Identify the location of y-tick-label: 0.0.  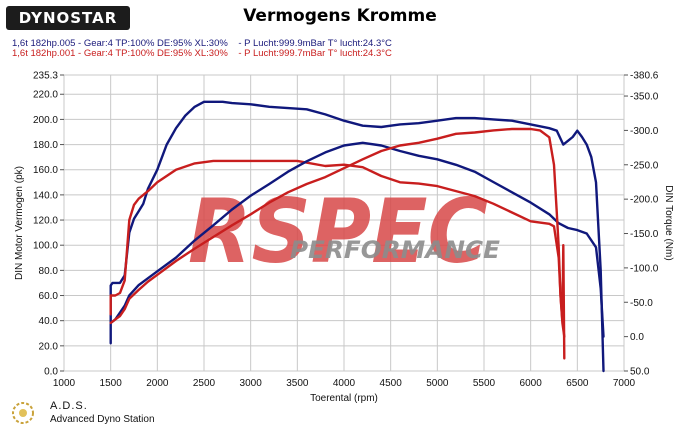
(51, 372).